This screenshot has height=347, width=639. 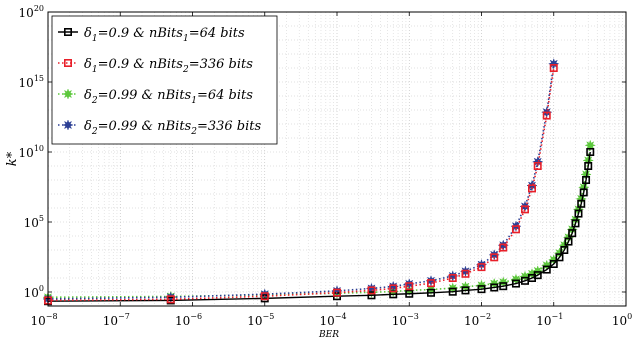 I want to click on legend-label: δ2=0.99 & nBits2=336 bits, so click(x=172, y=128).